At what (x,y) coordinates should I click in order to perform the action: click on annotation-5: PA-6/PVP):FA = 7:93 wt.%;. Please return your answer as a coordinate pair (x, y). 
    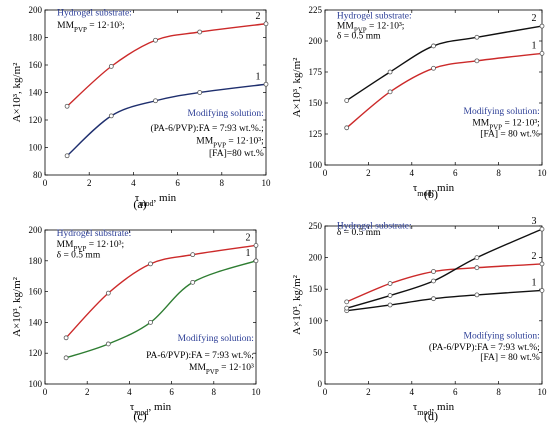
    Looking at the image, I should click on (200, 355).